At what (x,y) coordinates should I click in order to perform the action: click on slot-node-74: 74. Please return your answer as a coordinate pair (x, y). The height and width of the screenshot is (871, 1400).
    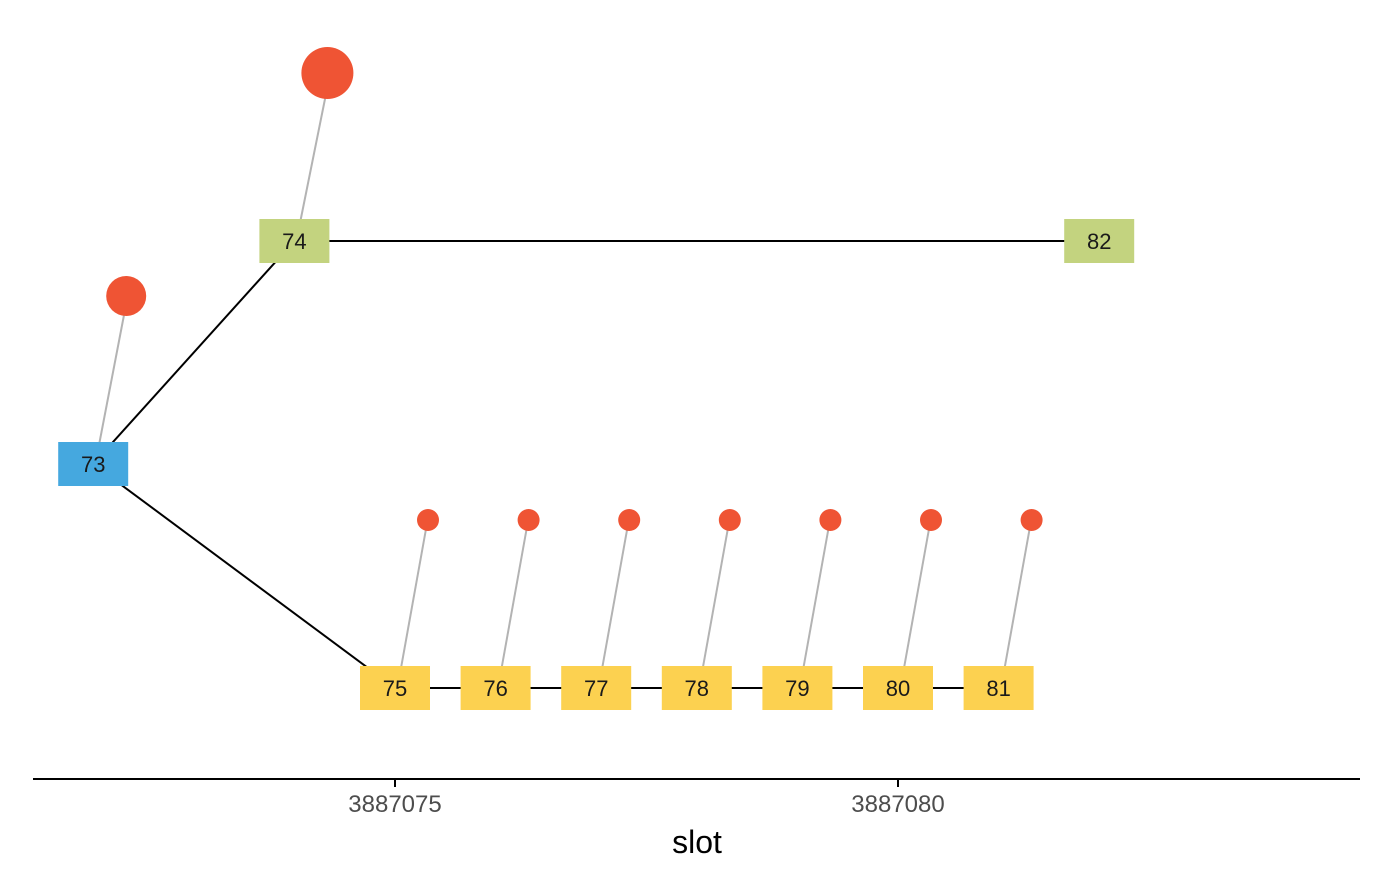
    Looking at the image, I should click on (294, 241).